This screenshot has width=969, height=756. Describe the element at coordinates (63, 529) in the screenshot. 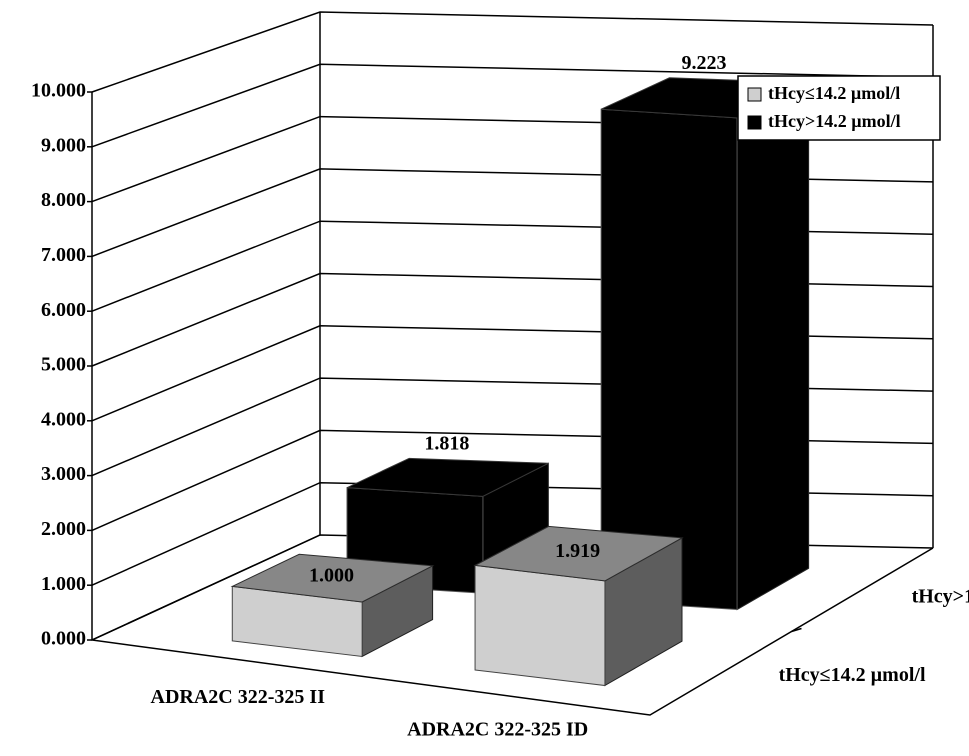

I see `y-tick-label: 2.000` at that location.